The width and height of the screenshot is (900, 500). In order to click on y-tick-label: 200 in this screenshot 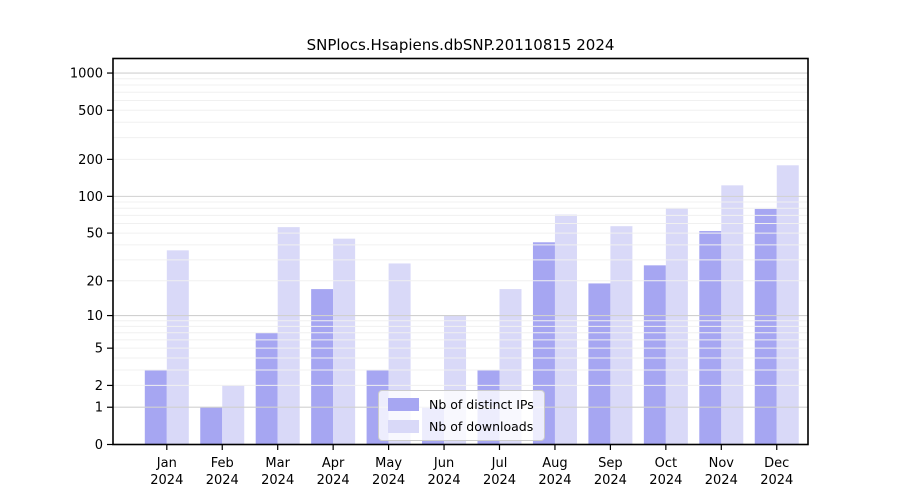, I will do `click(90, 160)`.